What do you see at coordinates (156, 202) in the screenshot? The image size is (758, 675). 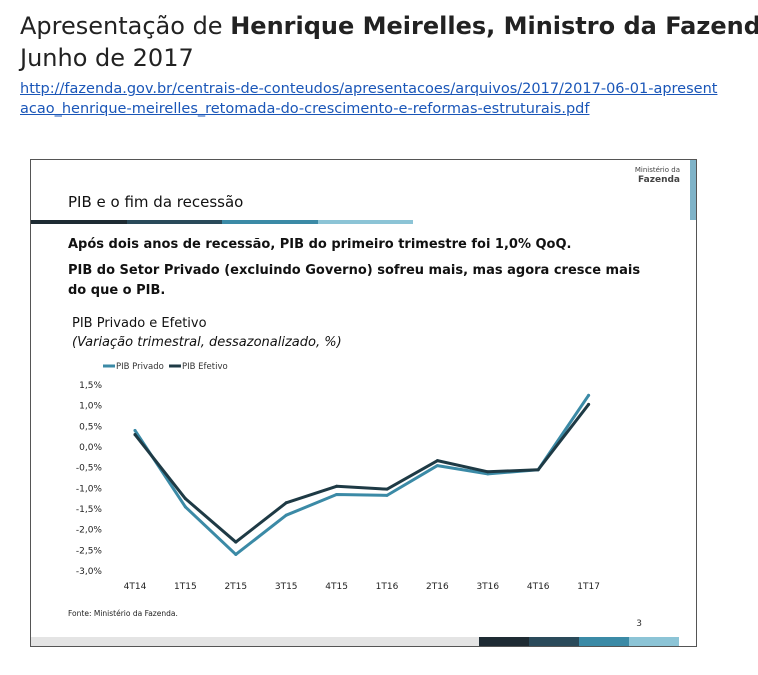 I see `slide-title: PIB e o fim da recessão` at bounding box center [156, 202].